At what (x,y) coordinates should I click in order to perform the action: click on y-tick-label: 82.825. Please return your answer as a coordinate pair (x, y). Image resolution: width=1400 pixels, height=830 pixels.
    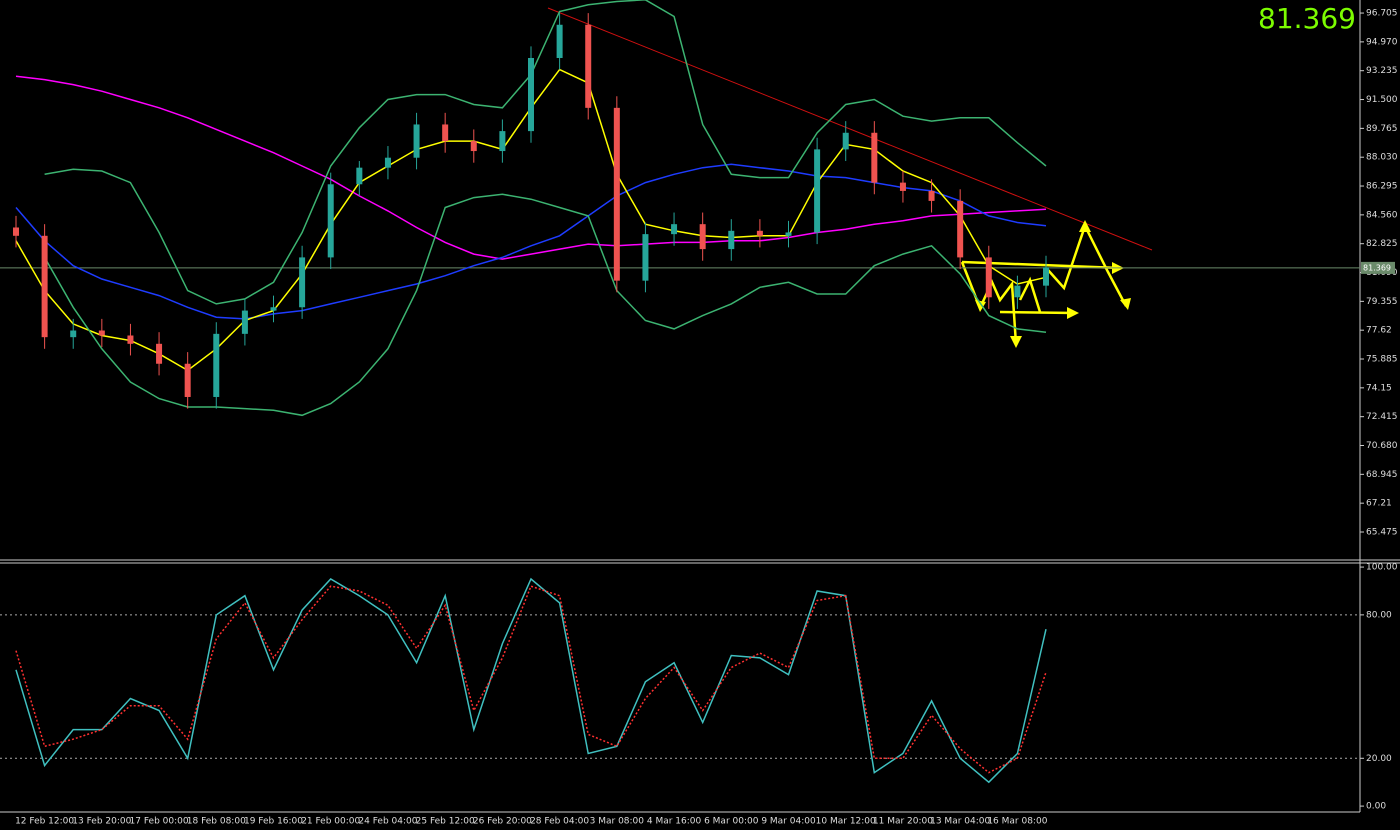
    Looking at the image, I should click on (1382, 244).